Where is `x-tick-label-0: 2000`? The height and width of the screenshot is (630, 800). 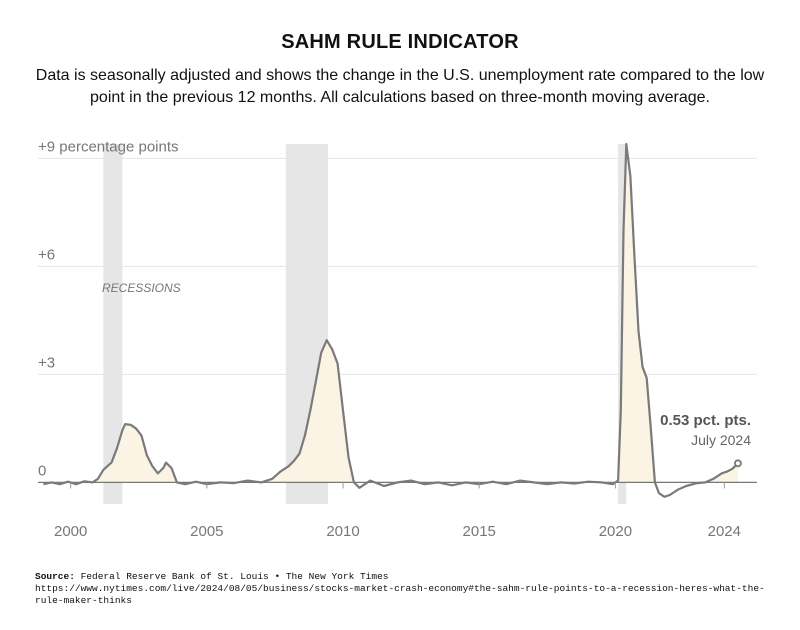 x-tick-label-0: 2000 is located at coordinates (70, 531).